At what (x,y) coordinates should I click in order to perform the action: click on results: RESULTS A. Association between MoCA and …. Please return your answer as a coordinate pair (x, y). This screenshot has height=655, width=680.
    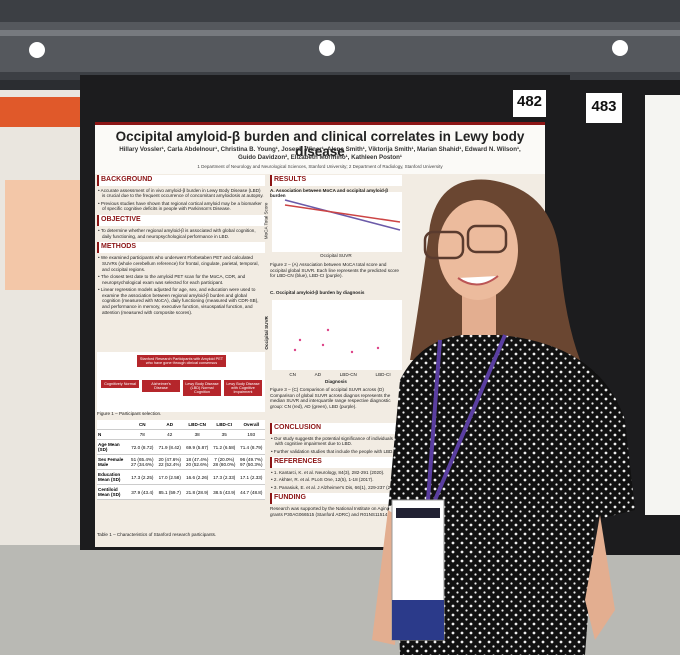
    Looking at the image, I should click on (336, 185).